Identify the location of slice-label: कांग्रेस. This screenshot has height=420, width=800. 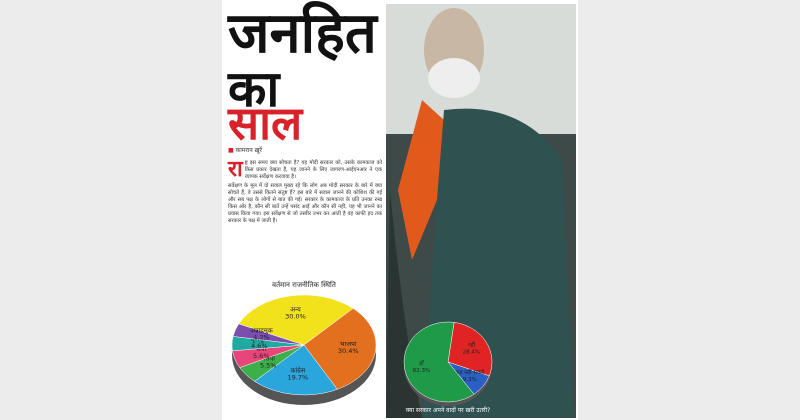
(297, 371).